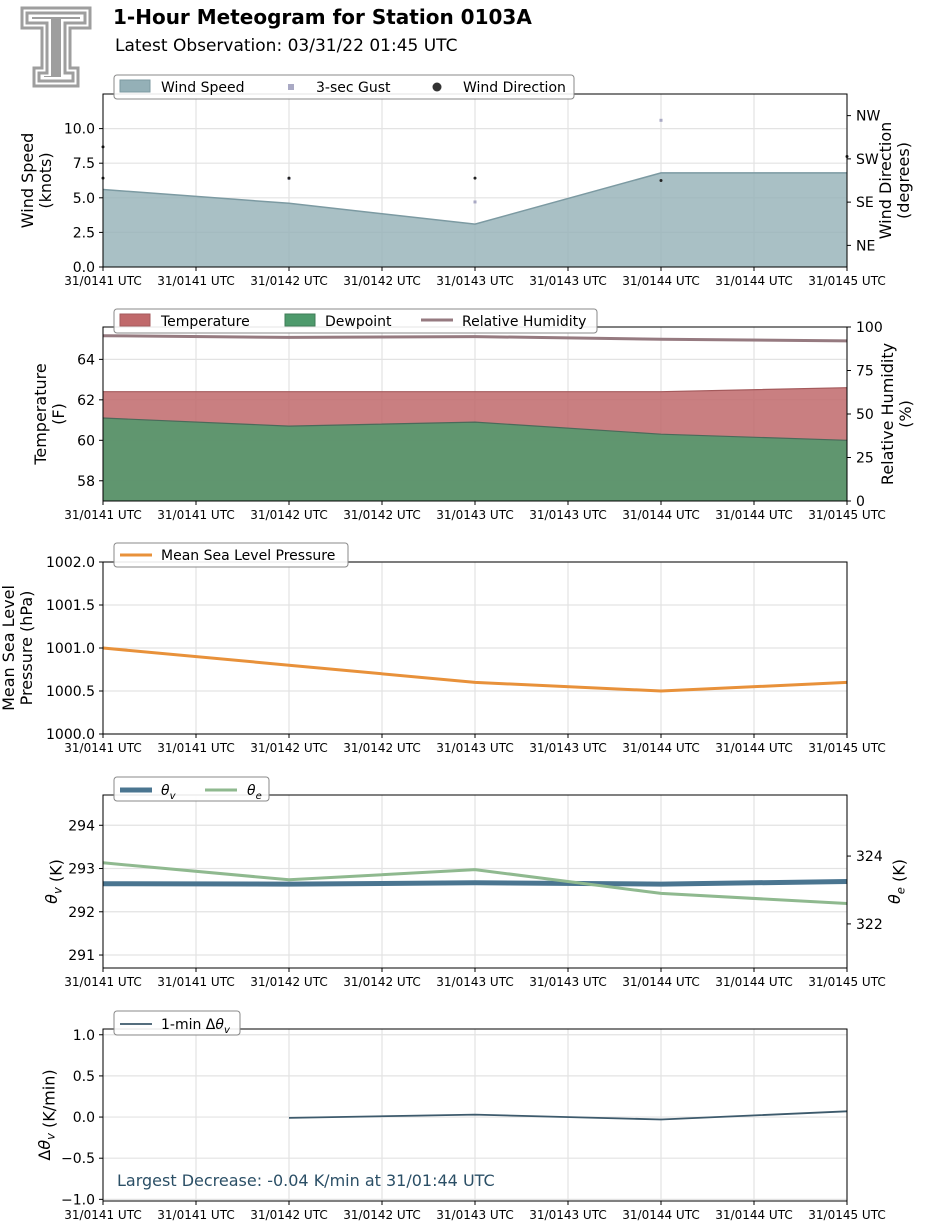 The image size is (927, 1231). What do you see at coordinates (514, 88) in the screenshot?
I see `legend-label-direction: Wind Direction` at bounding box center [514, 88].